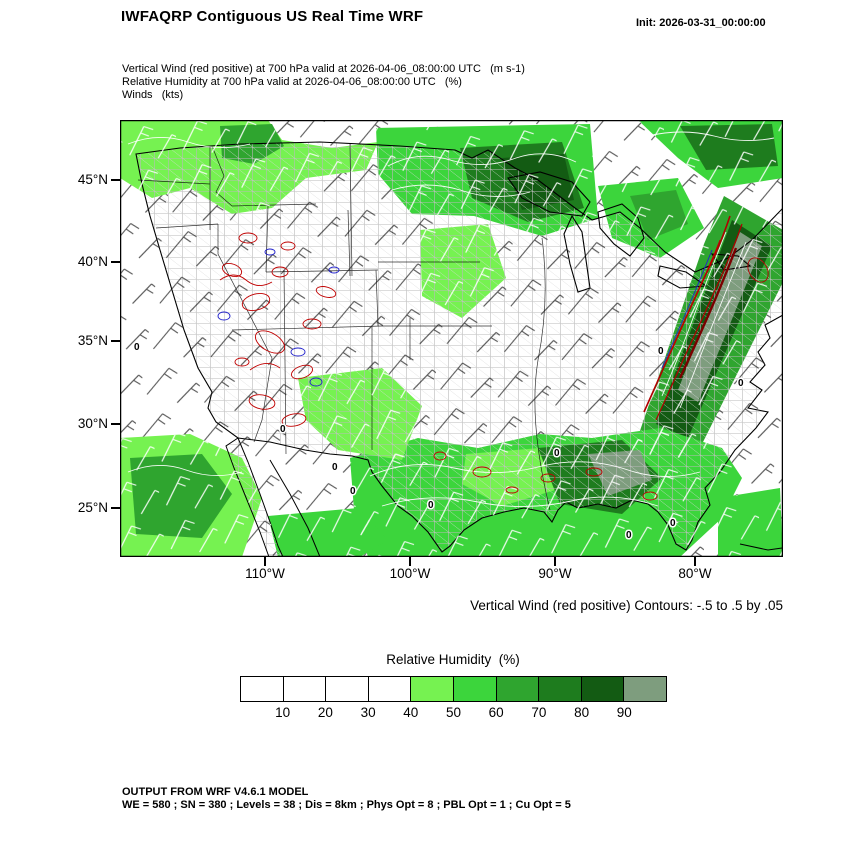 This screenshot has height=850, width=850. What do you see at coordinates (410, 573) in the screenshot?
I see `x-tick-label-100w: 100°W` at bounding box center [410, 573].